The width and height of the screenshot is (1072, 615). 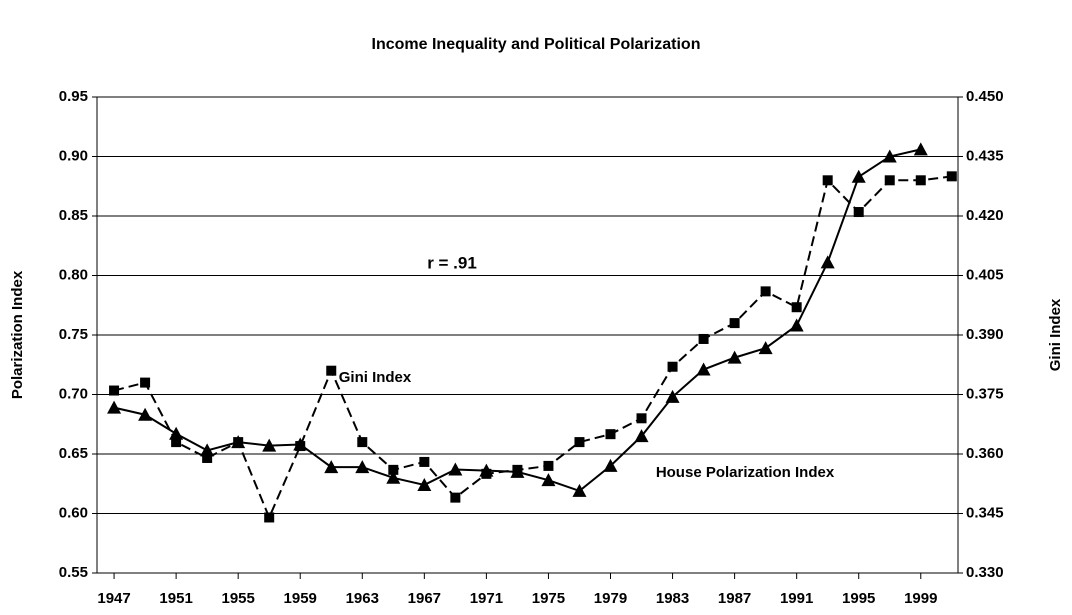 What do you see at coordinates (985, 393) in the screenshot?
I see `y2-tick-label: 0.375` at bounding box center [985, 393].